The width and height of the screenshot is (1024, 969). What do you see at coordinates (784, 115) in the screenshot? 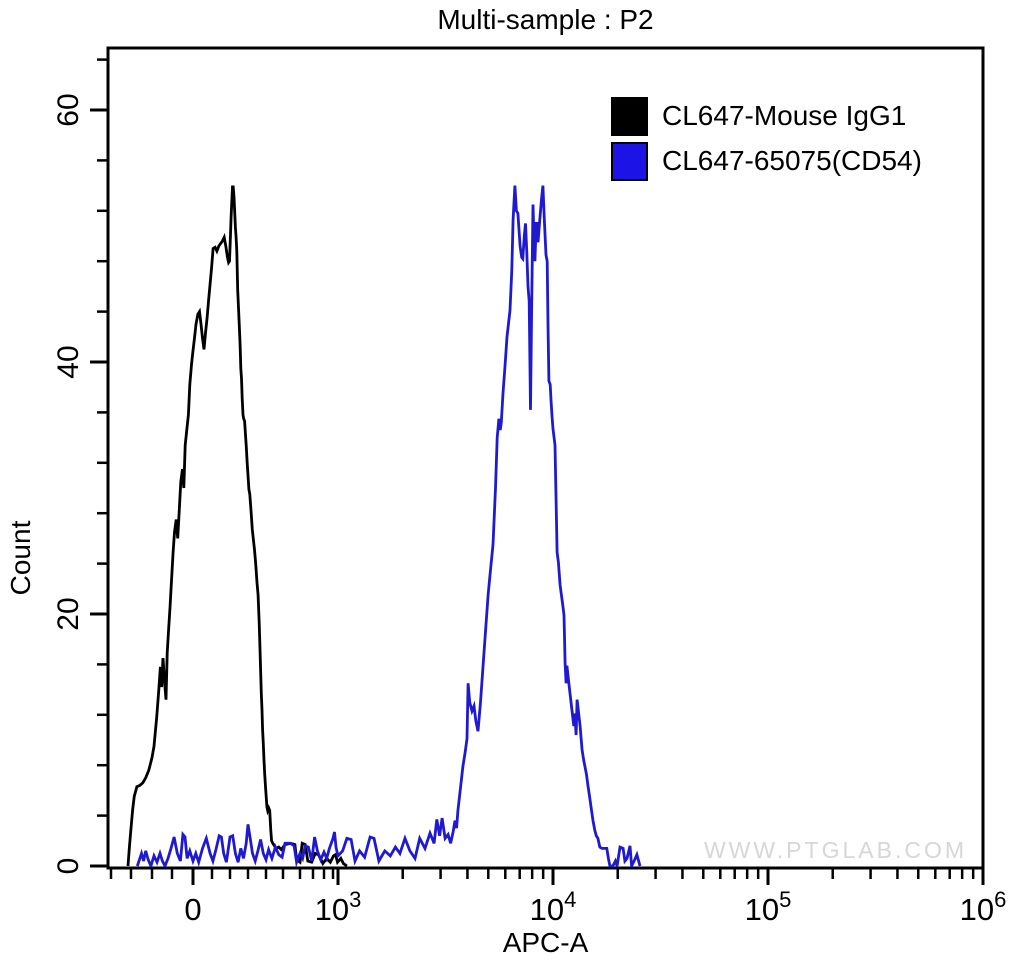
I see `legend-label-0: CL647-Mouse IgG1` at bounding box center [784, 115].